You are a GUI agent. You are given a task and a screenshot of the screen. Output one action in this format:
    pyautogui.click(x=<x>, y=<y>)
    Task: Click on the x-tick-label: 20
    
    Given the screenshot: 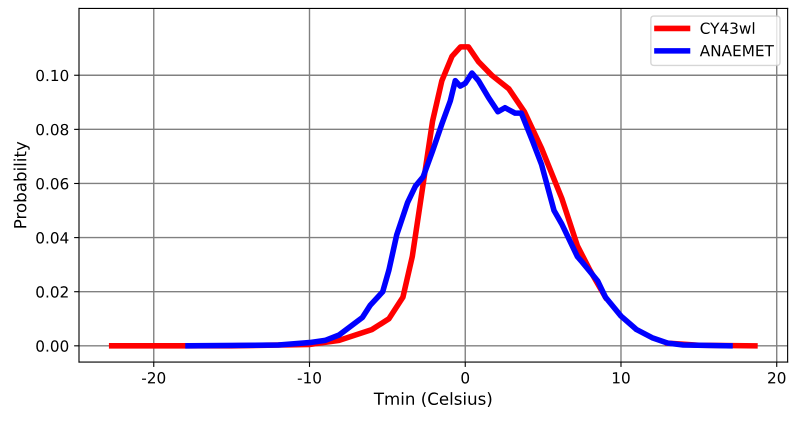 What is the action you would take?
    pyautogui.click(x=777, y=378)
    